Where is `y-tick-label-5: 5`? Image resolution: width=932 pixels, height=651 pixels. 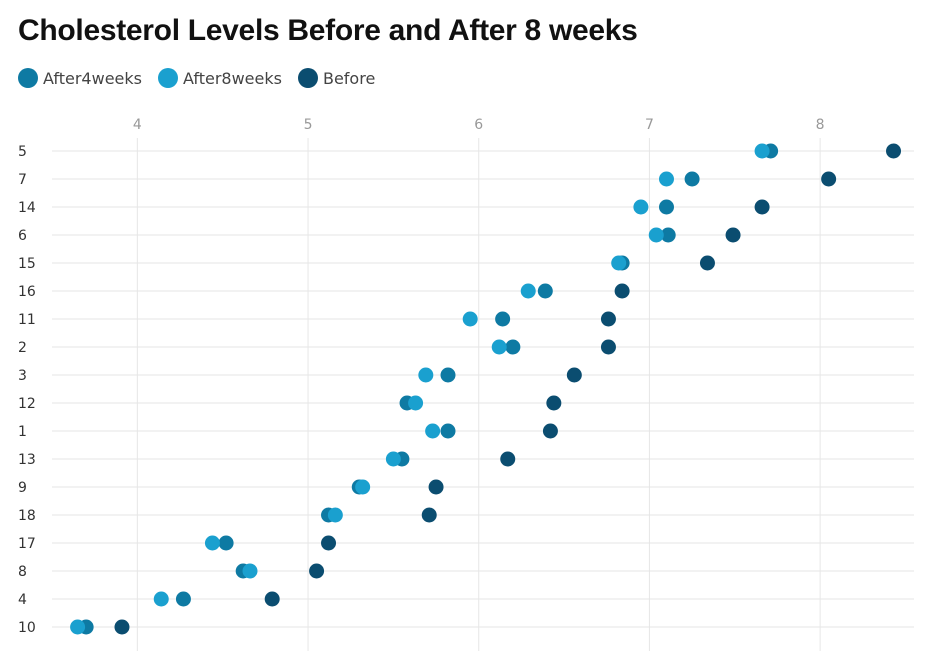 y-tick-label-5: 5 is located at coordinates (22, 152).